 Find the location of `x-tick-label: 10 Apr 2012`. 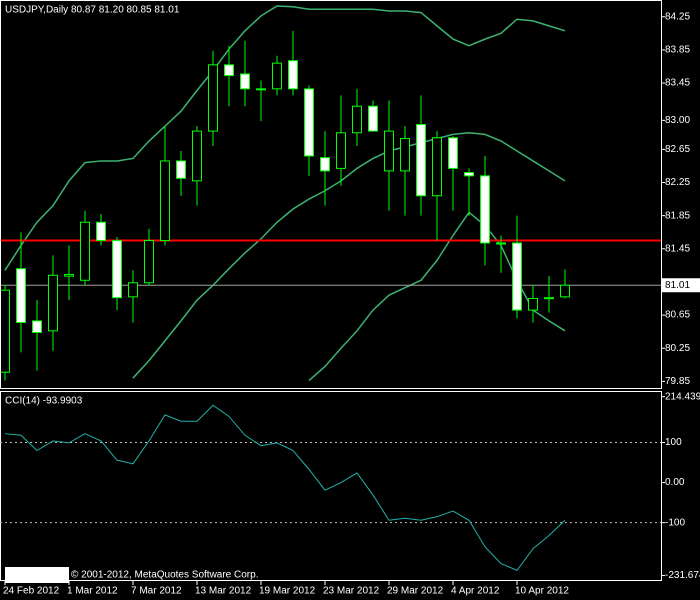

x-tick-label: 10 Apr 2012 is located at coordinates (542, 591).